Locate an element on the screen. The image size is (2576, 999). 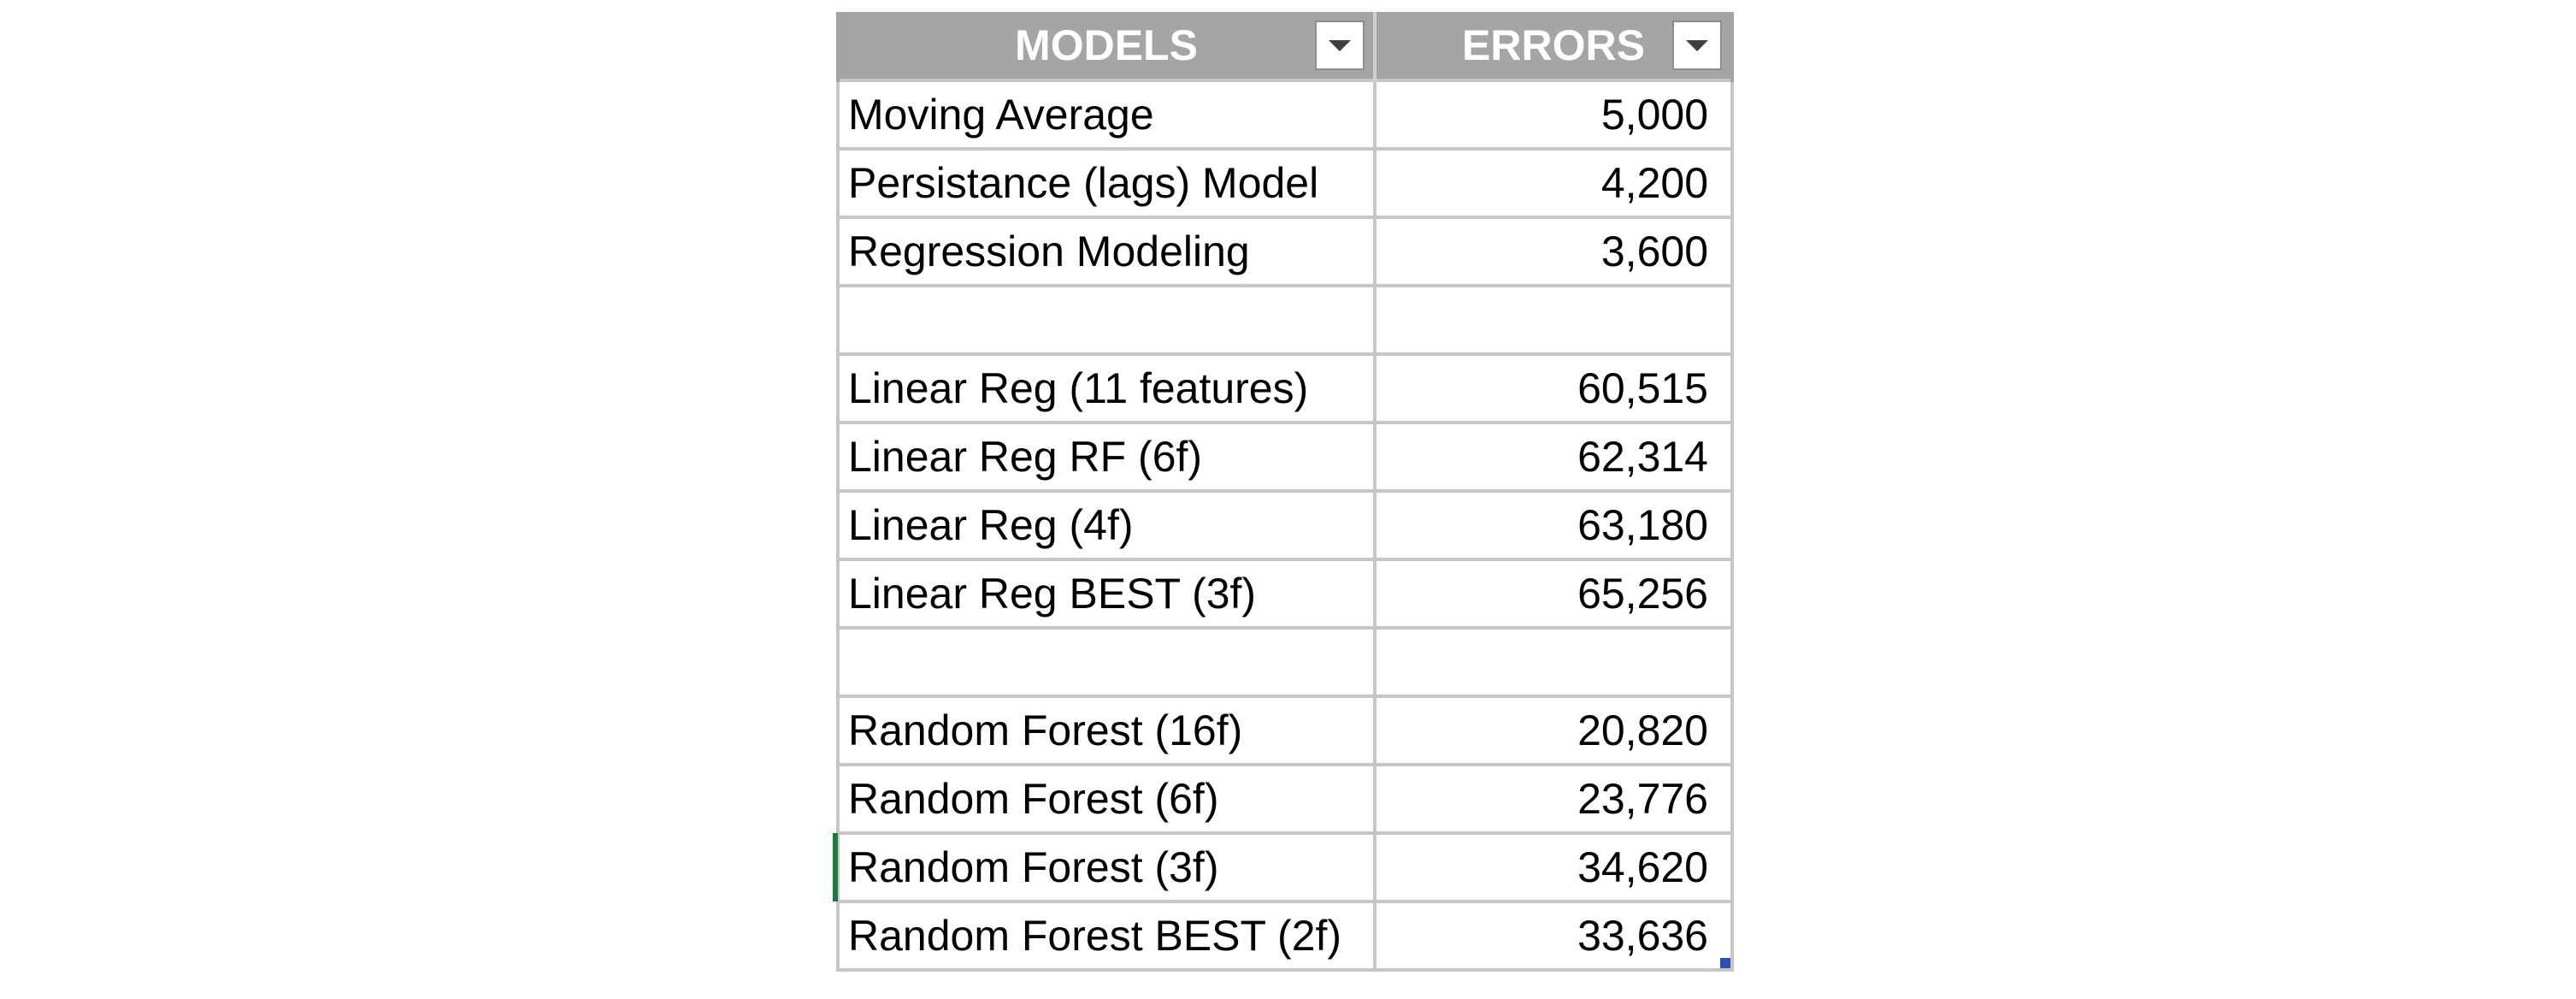
selection-marker is located at coordinates (835, 867).